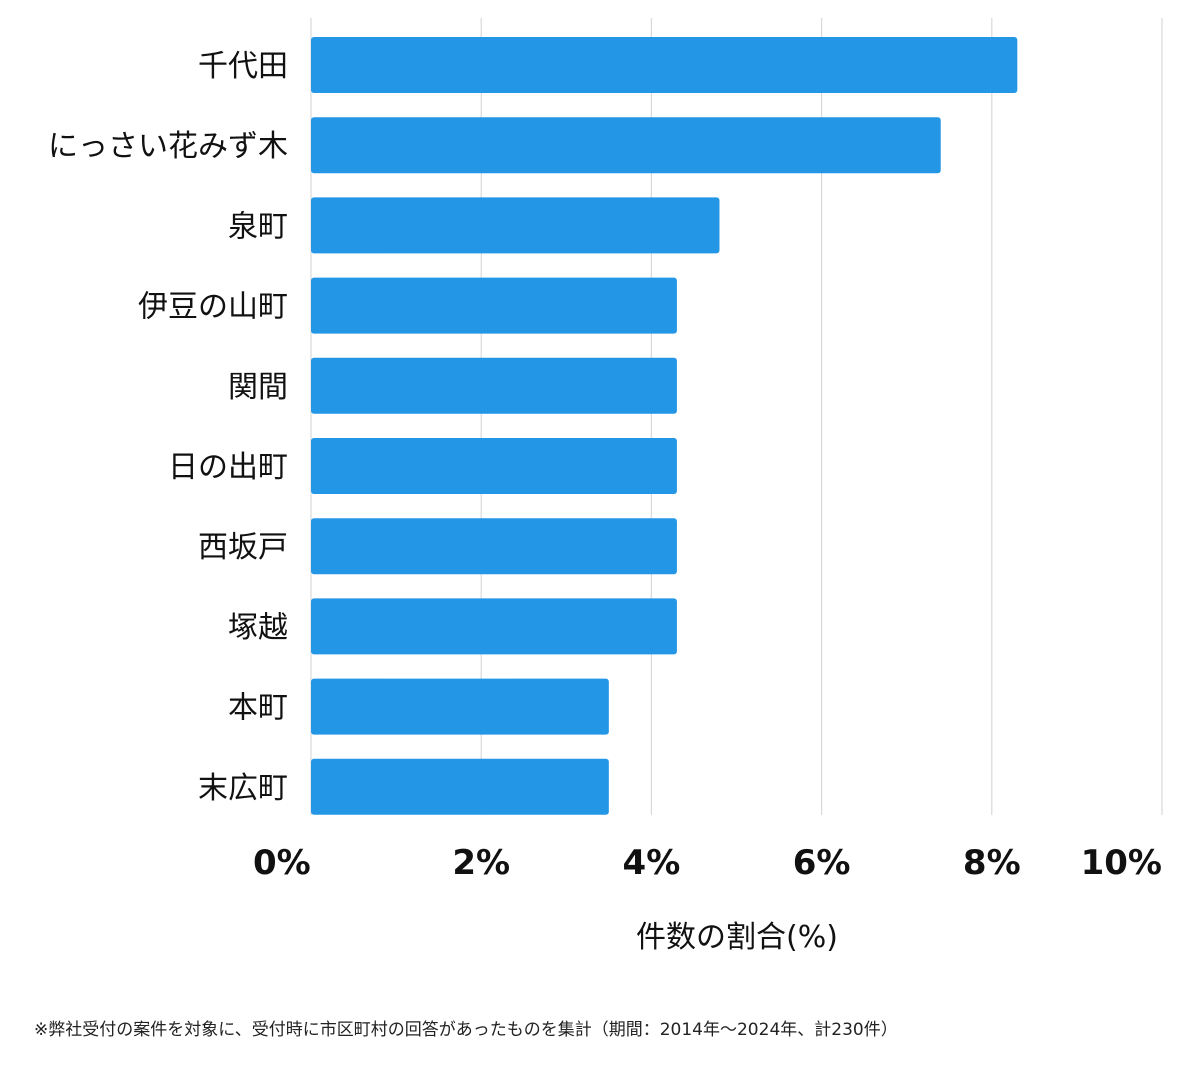 The image size is (1200, 1069). I want to click on x-tick-label: 2%, so click(481, 863).